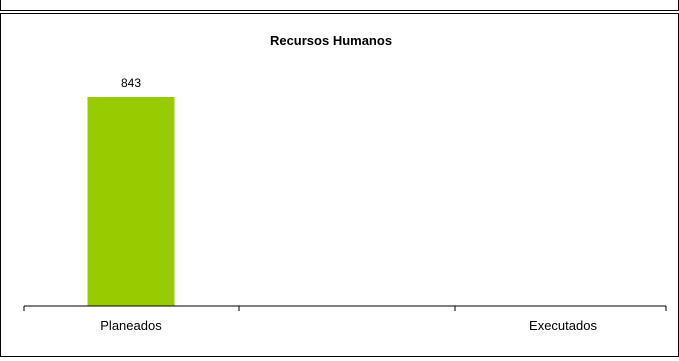  I want to click on x-axis: Planeados Executados, so click(345, 319).